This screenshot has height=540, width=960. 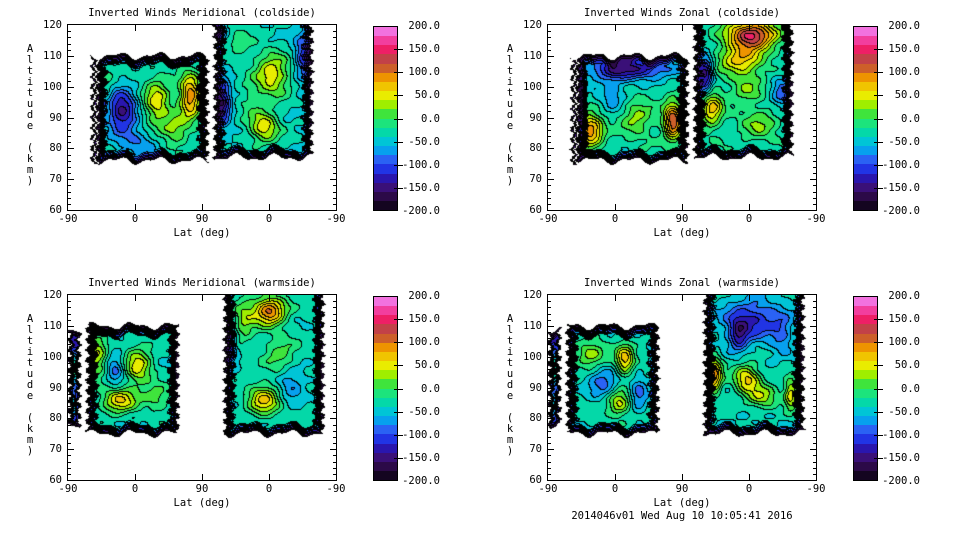 I want to click on x-tick-label: 0, so click(x=615, y=219).